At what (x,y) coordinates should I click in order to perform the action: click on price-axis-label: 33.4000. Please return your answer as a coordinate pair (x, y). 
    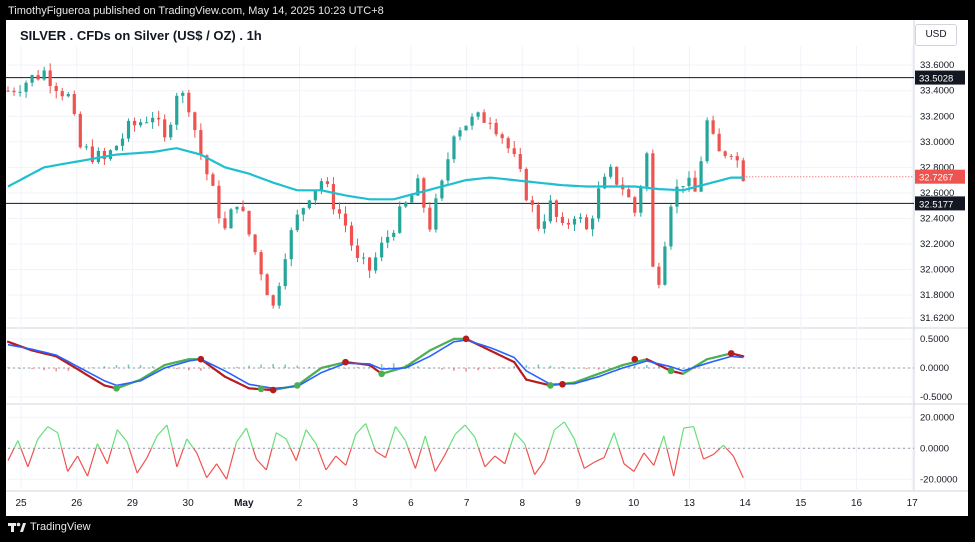
    Looking at the image, I should click on (937, 91).